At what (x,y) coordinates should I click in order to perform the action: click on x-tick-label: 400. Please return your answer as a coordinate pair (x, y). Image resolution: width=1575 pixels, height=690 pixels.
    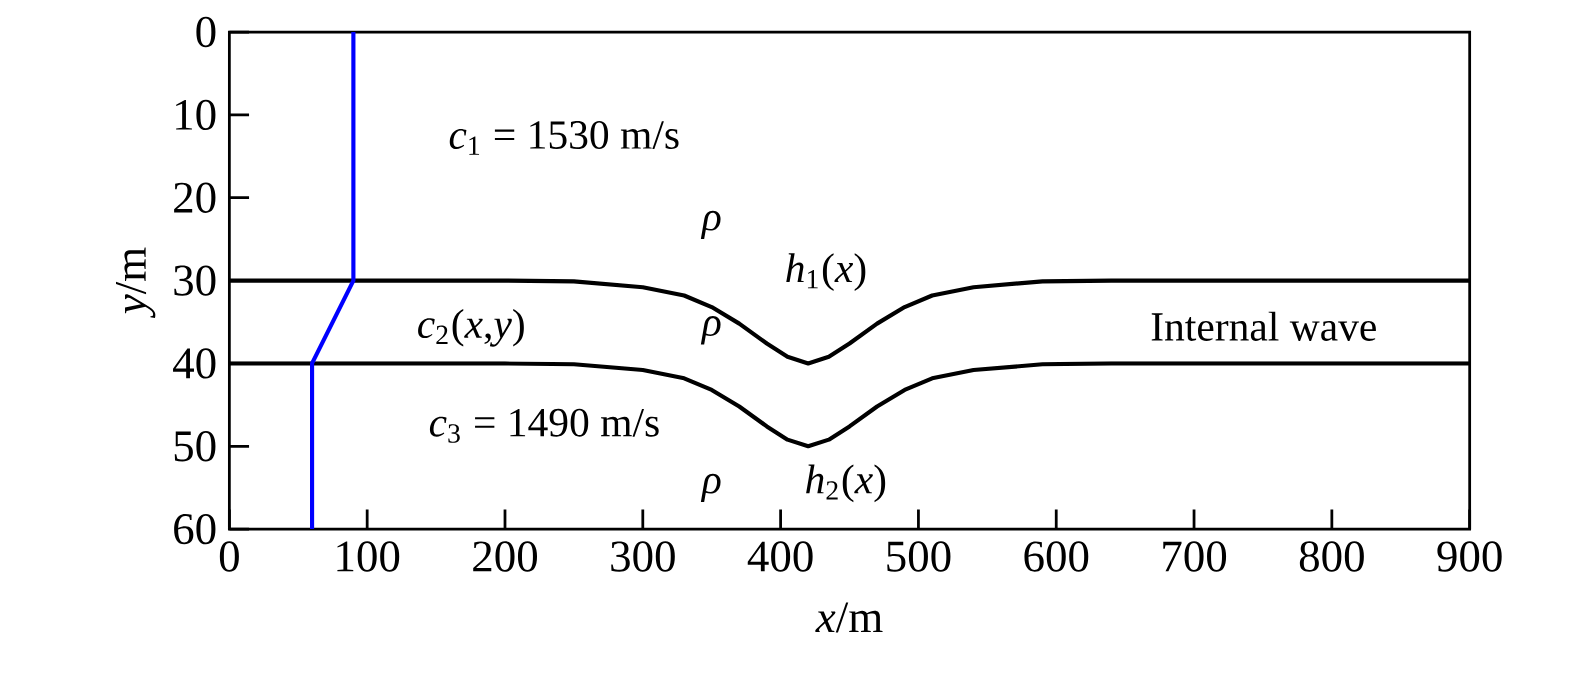
    Looking at the image, I should click on (780, 556).